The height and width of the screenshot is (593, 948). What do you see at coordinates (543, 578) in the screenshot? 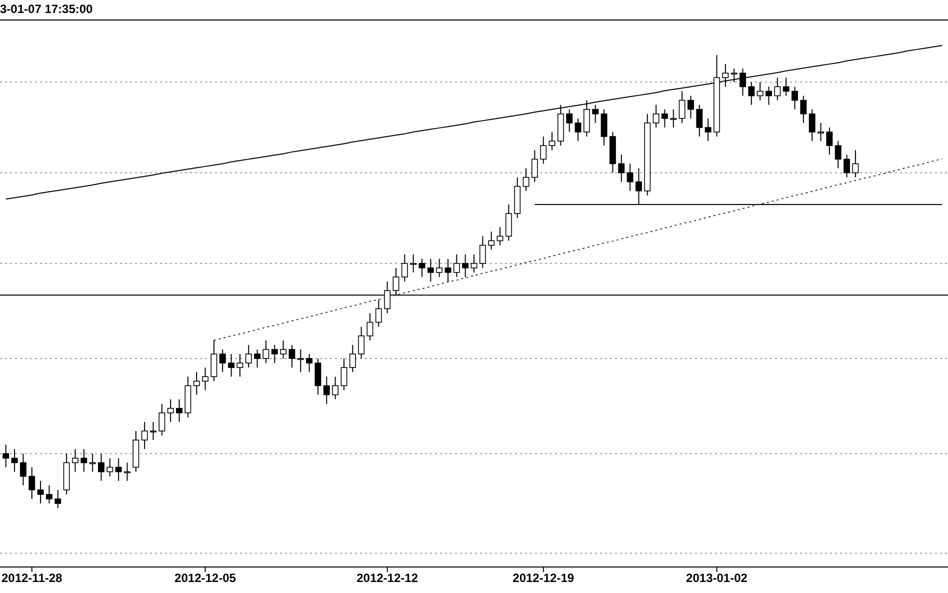
I see `x-tick-label: 2012-12-19` at bounding box center [543, 578].